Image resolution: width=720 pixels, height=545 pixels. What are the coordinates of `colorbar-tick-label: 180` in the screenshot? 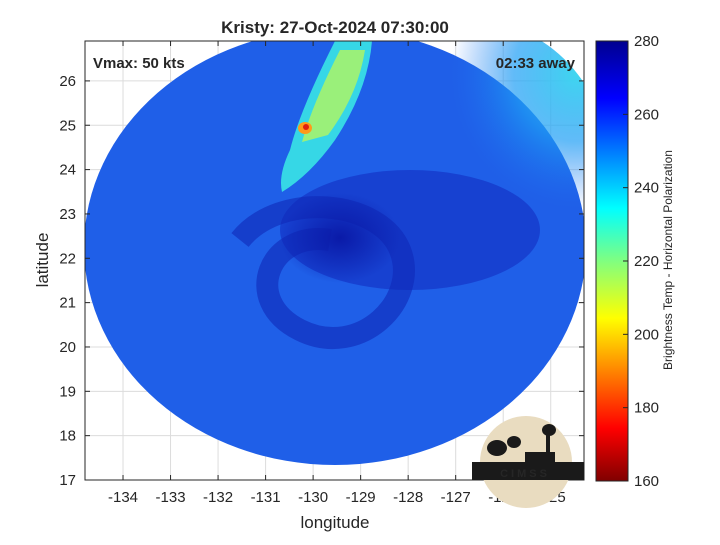 It's located at (646, 408).